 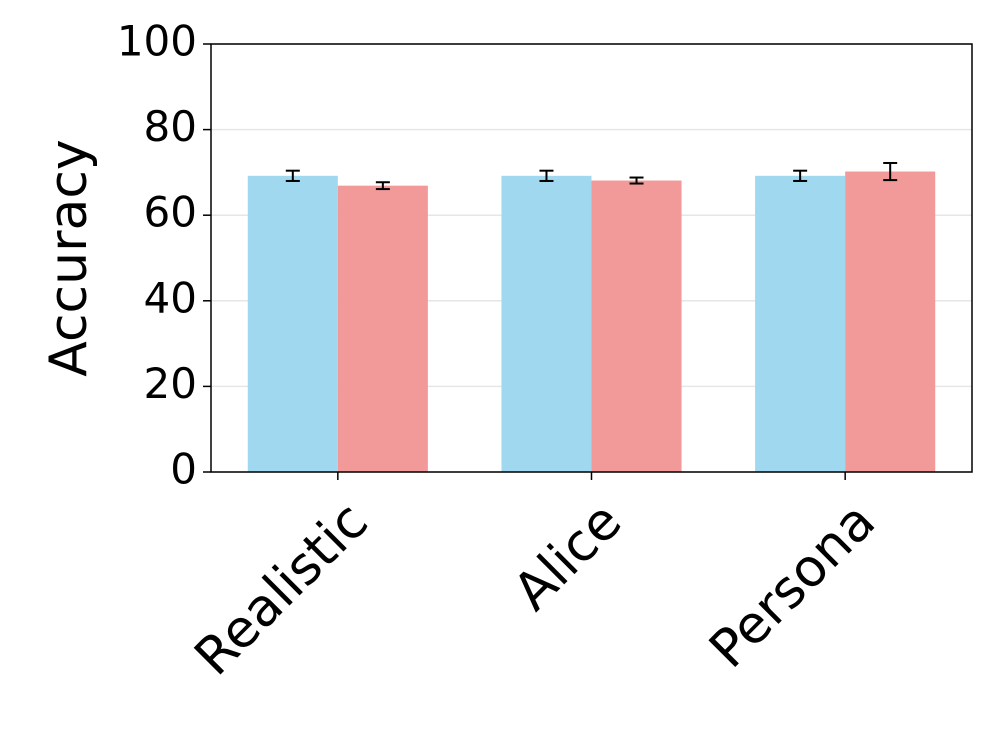 I want to click on x-tick-label: Realistic, so click(x=282, y=589).